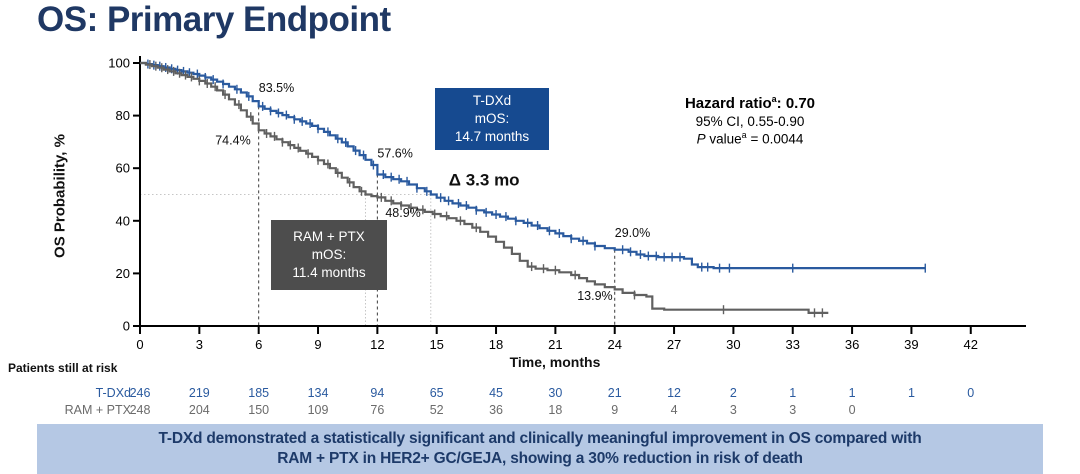 Image resolution: width=1080 pixels, height=474 pixels. Describe the element at coordinates (123, 220) in the screenshot. I see `y-tick-label: 40` at that location.